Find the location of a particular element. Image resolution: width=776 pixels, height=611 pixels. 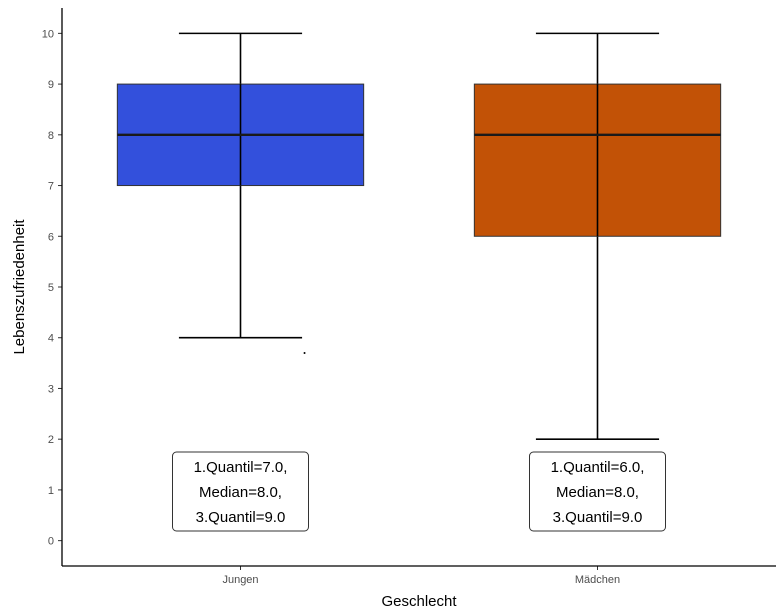

y-tick-label: 1 is located at coordinates (51, 491).